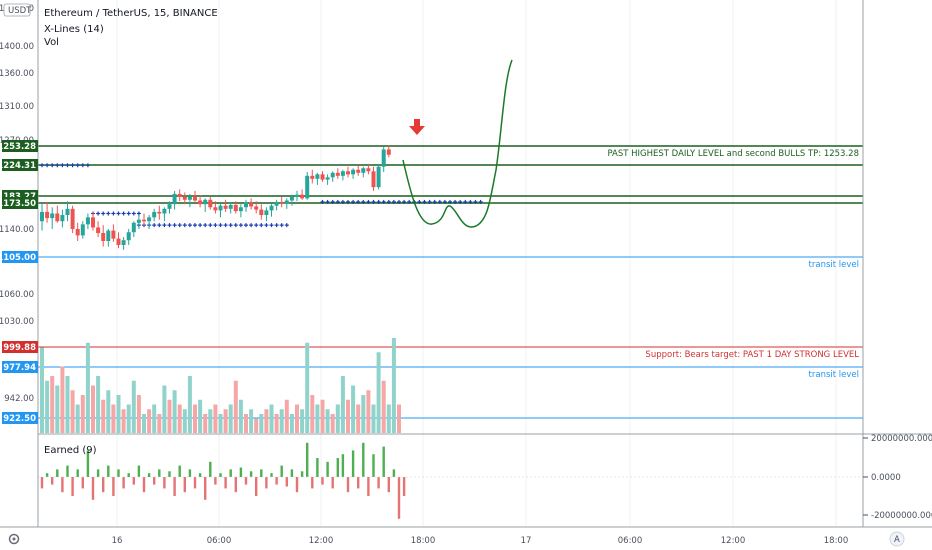  Describe the element at coordinates (901, 516) in the screenshot. I see `earned-tick-bottom: -20000000.0000` at that location.